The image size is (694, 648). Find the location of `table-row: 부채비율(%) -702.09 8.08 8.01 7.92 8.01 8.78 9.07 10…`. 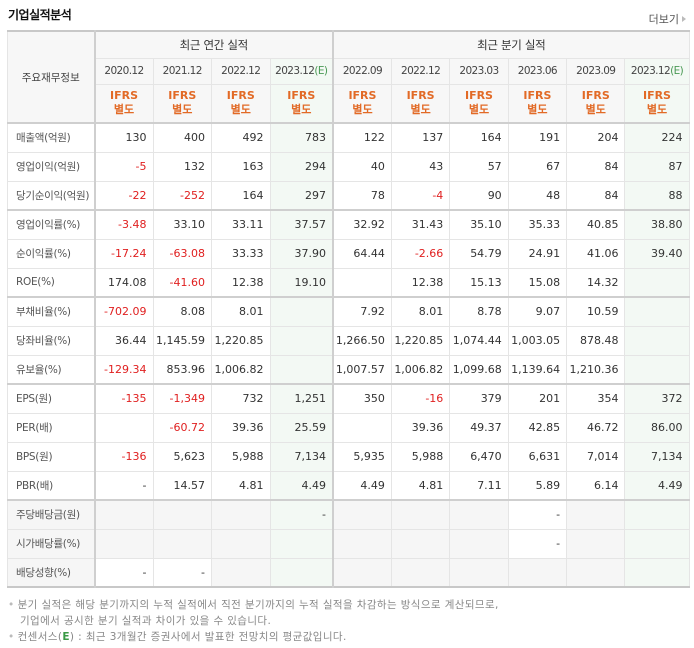

table-row: 부채비율(%) -702.09 8.08 8.01 7.92 8.01 8.78 9.07 10… is located at coordinates (348, 311).